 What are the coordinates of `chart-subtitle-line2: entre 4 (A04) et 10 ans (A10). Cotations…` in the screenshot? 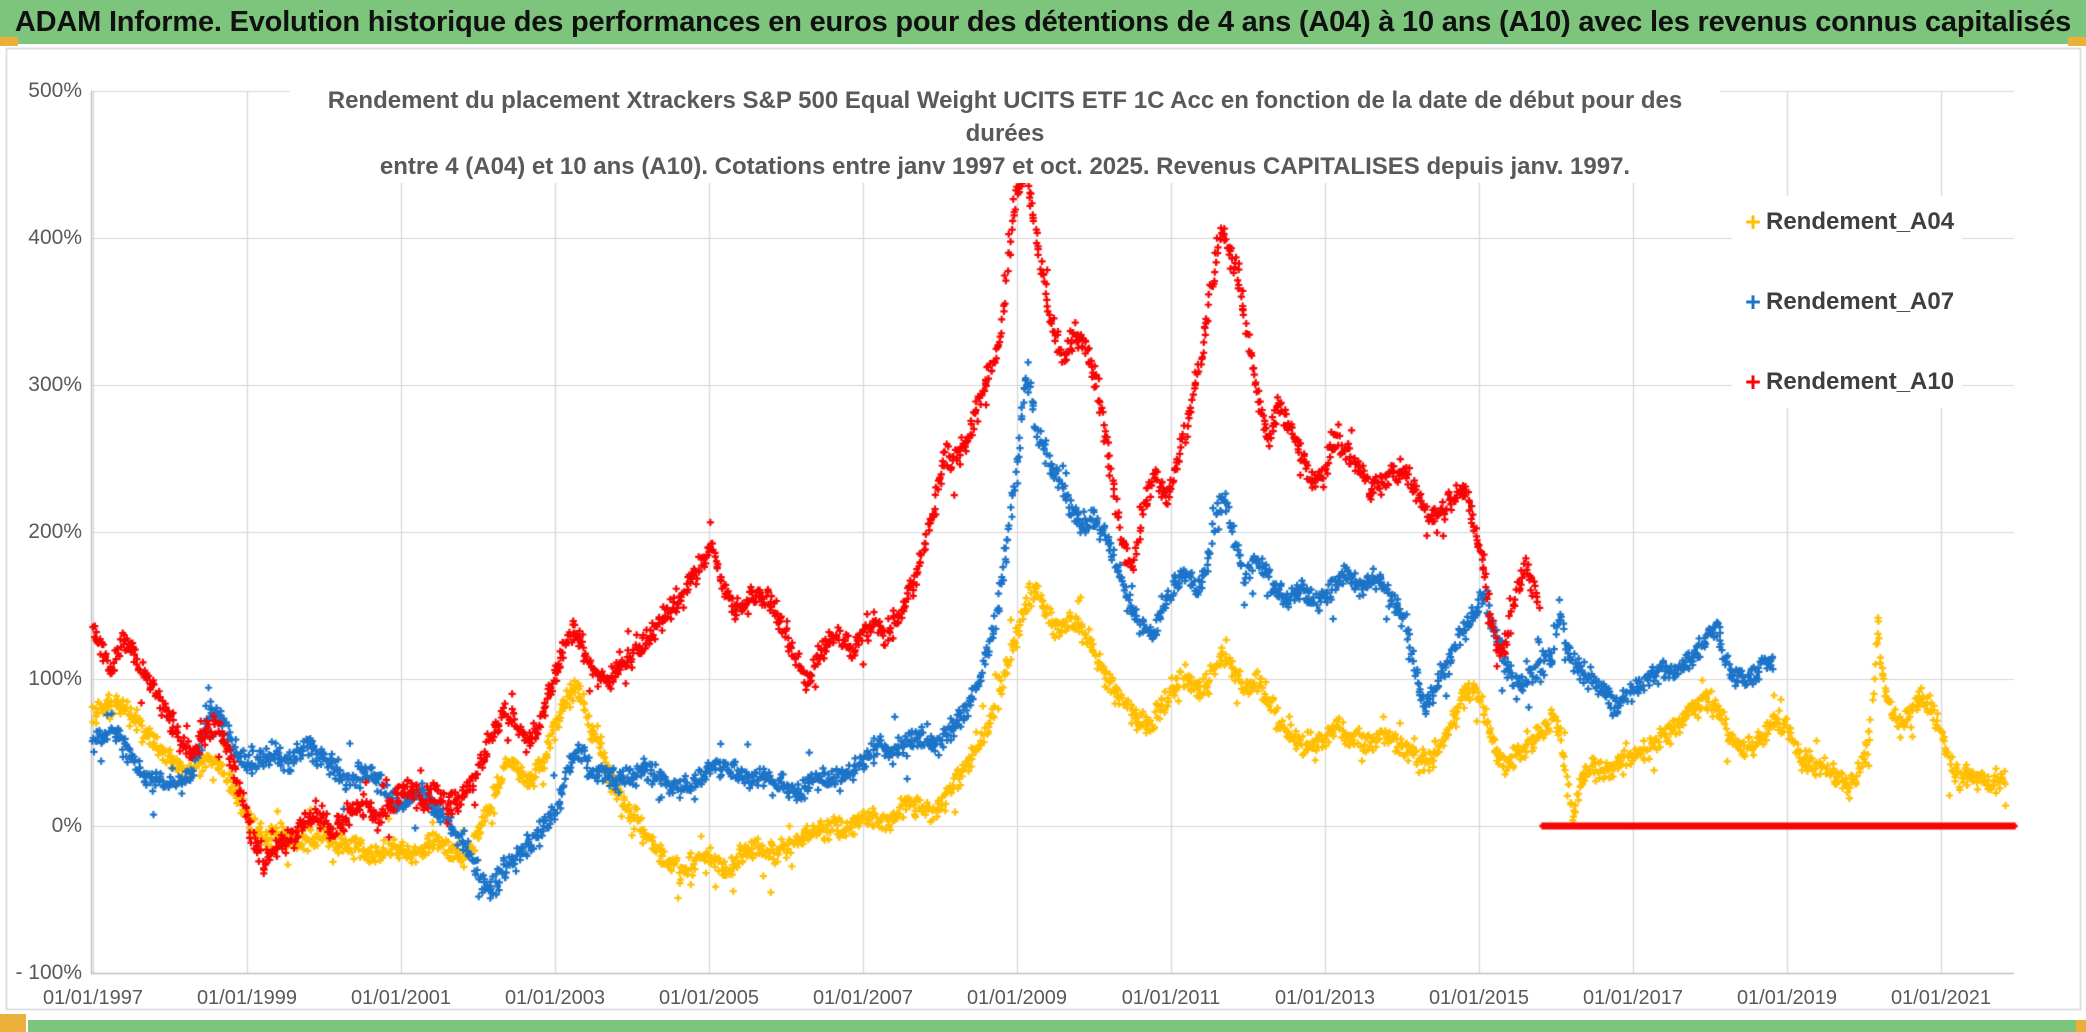 It's located at (1005, 166).